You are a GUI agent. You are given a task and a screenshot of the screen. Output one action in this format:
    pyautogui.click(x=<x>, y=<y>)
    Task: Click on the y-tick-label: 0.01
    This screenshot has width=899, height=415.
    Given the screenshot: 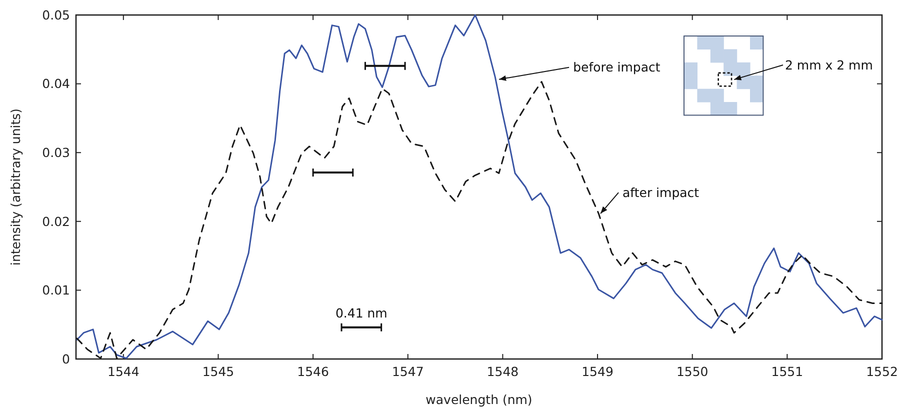 What is the action you would take?
    pyautogui.click(x=56, y=290)
    